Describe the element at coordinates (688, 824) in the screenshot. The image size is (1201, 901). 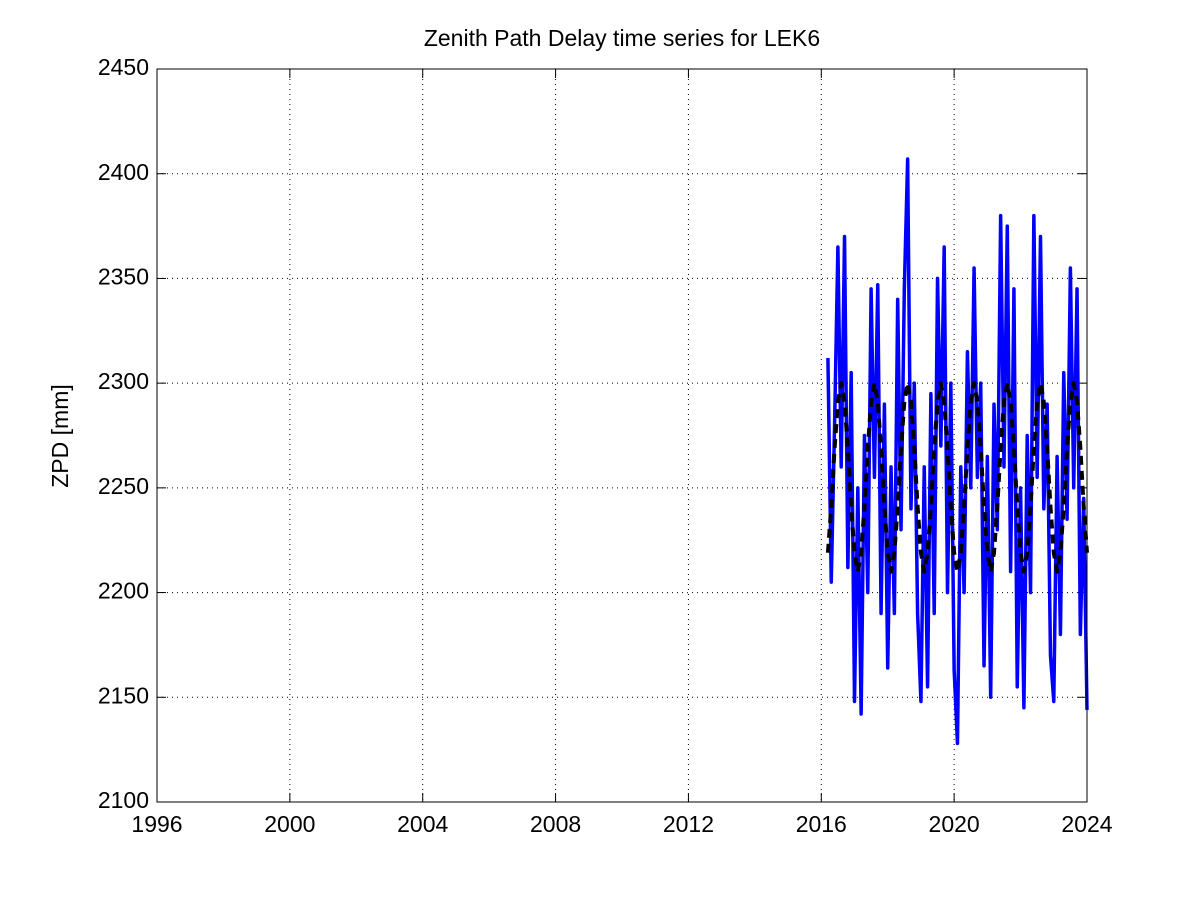
I see `x-tick-label: 2012` at that location.